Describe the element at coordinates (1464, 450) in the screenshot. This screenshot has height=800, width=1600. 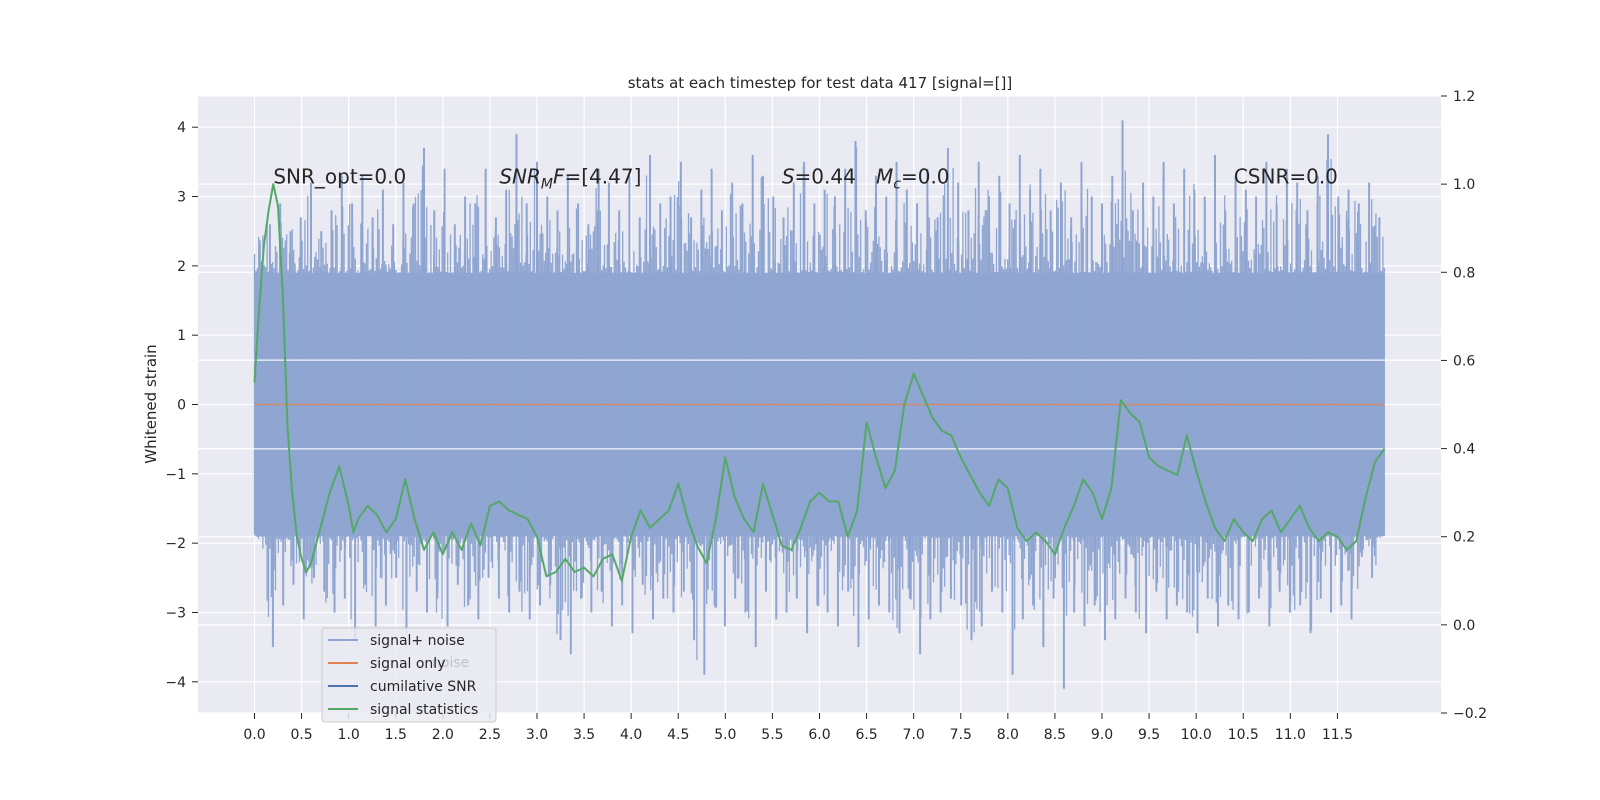
I see `y-right-tick-label: 0.4` at that location.